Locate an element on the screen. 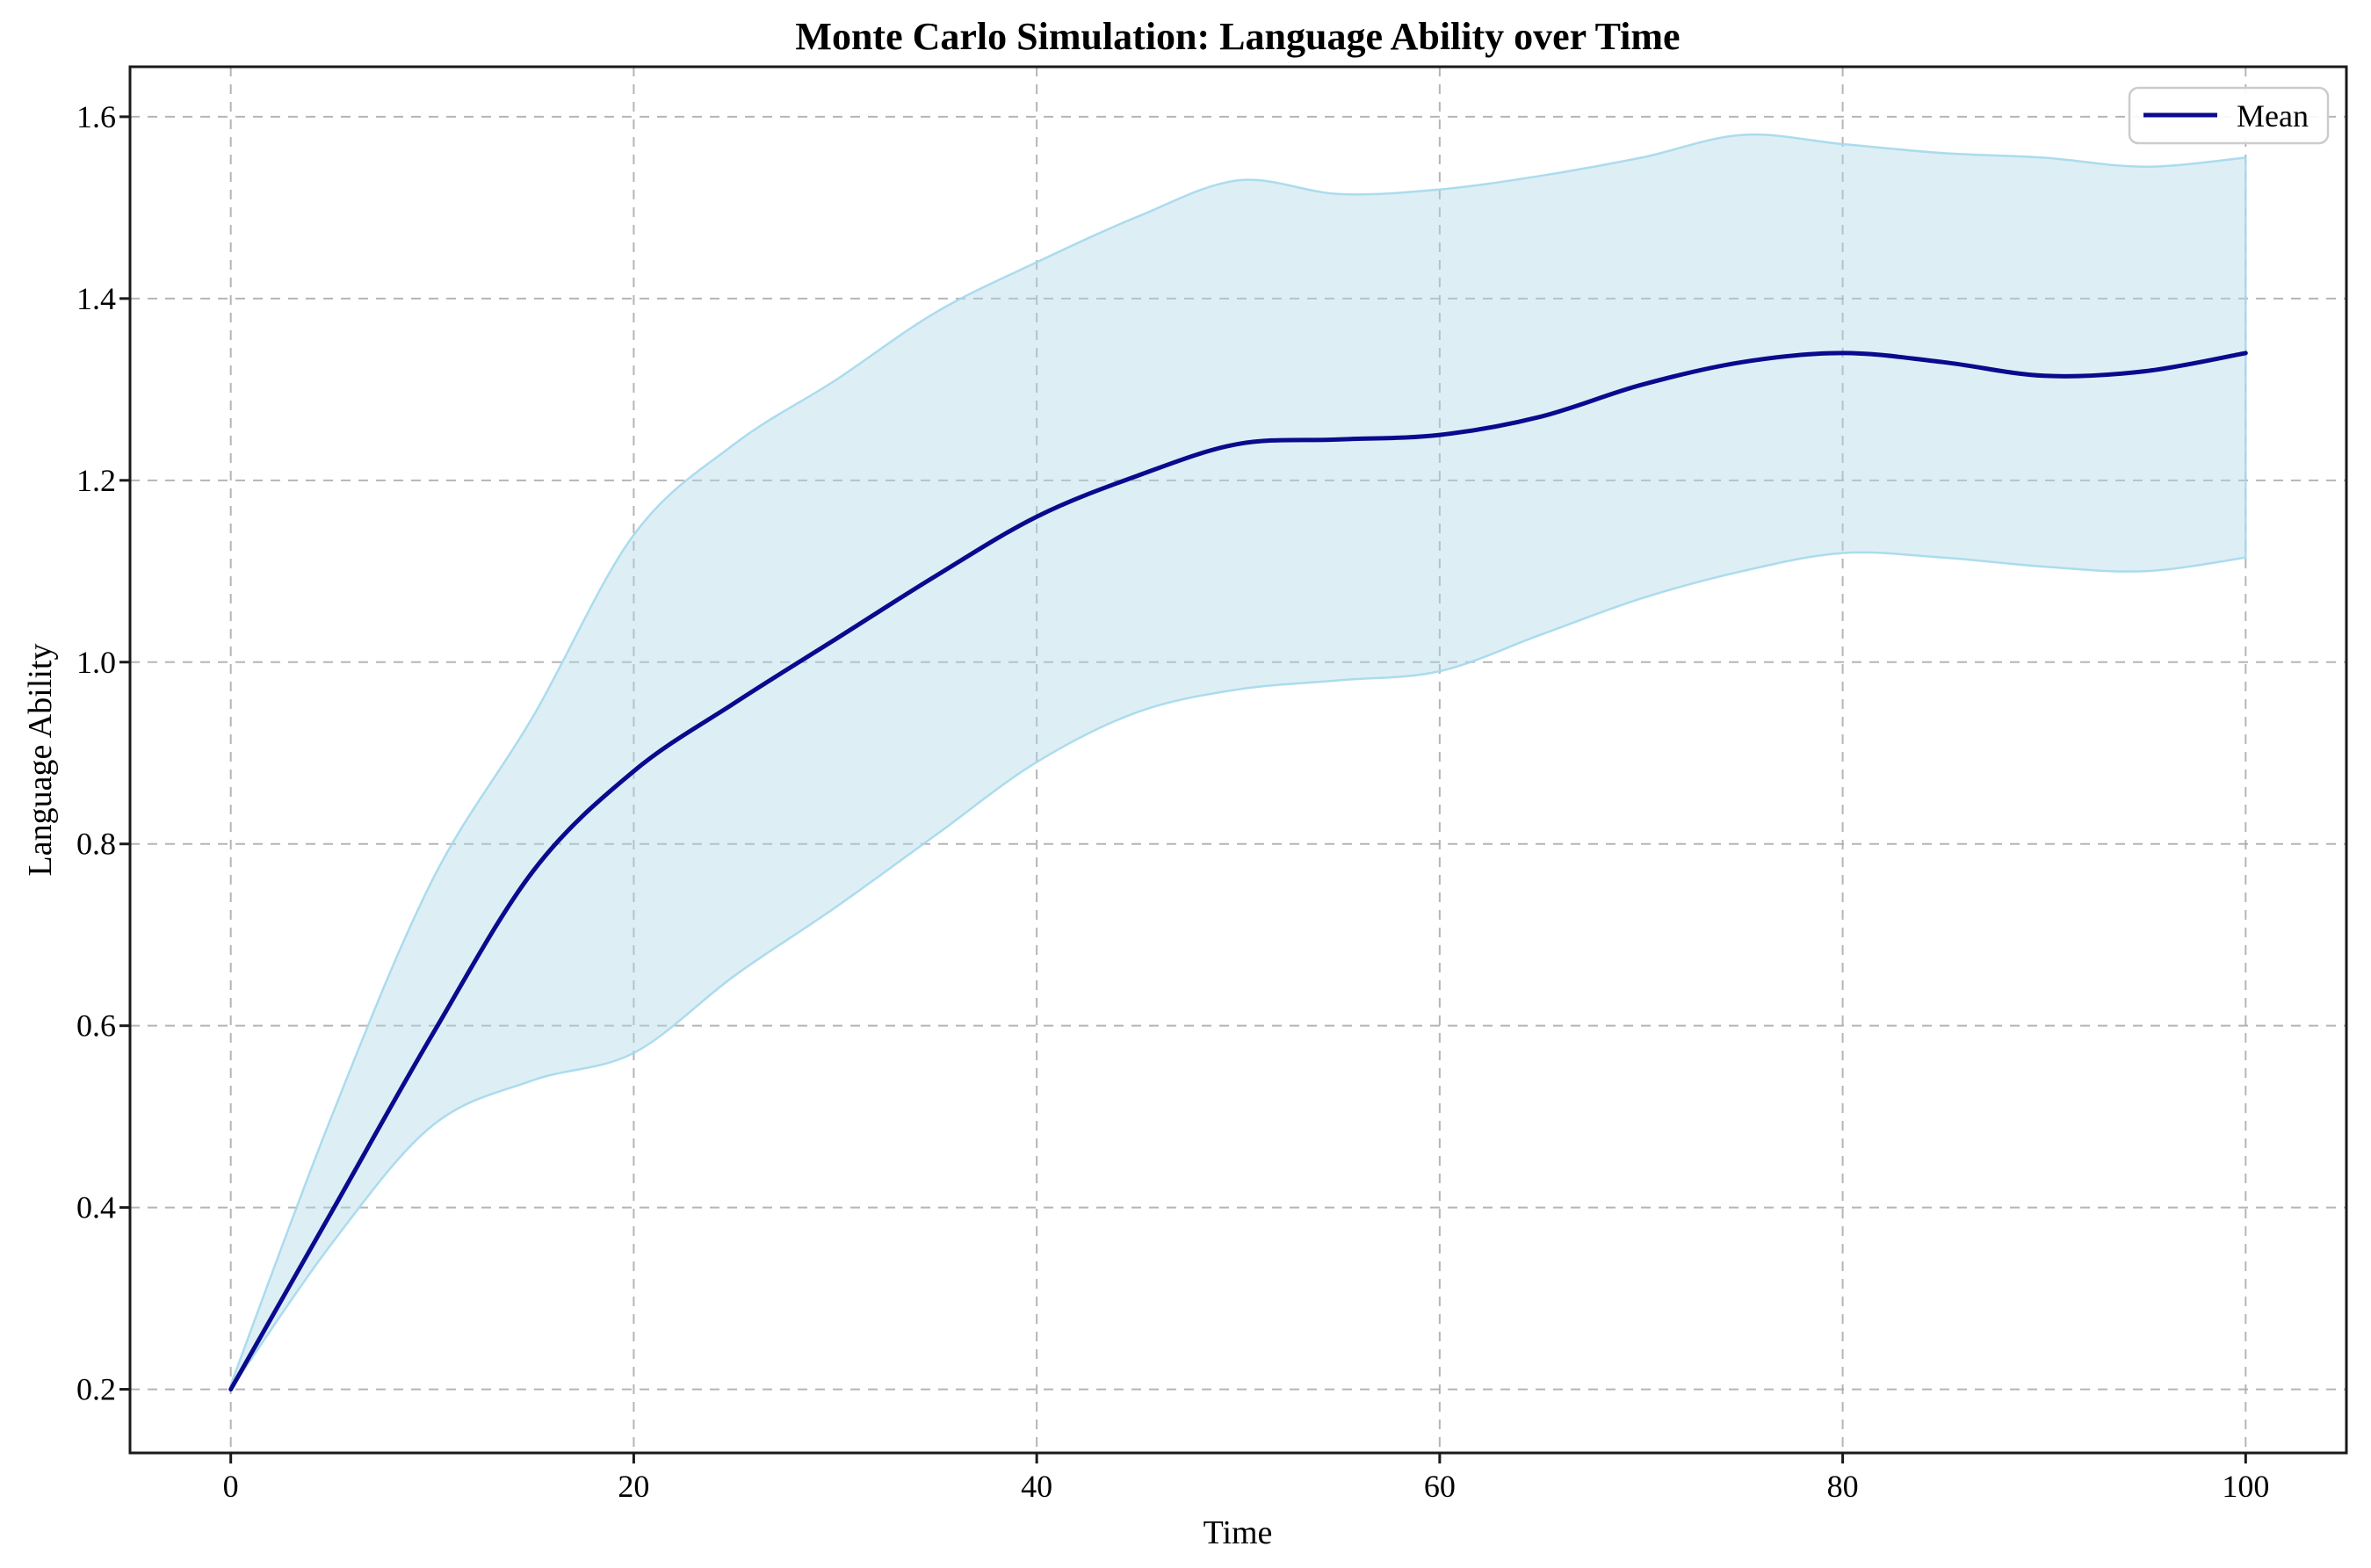  x-tick-label: 100 is located at coordinates (2245, 1487).